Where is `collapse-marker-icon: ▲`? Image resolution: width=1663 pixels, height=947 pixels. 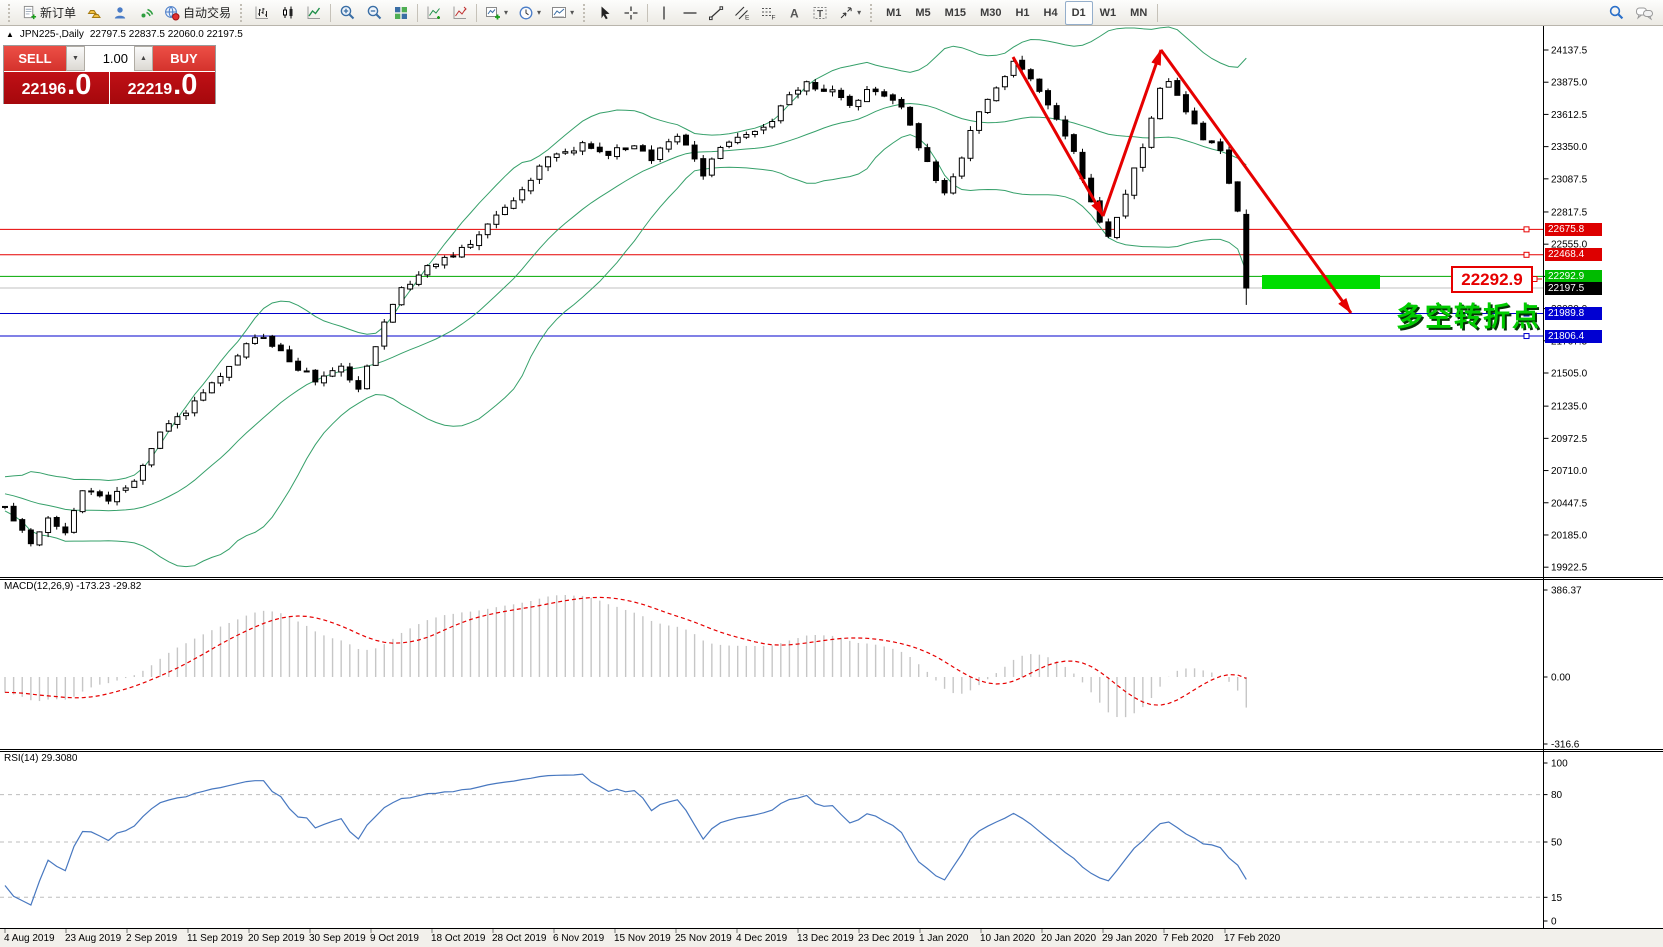
collapse-marker-icon: ▲ is located at coordinates (10, 34).